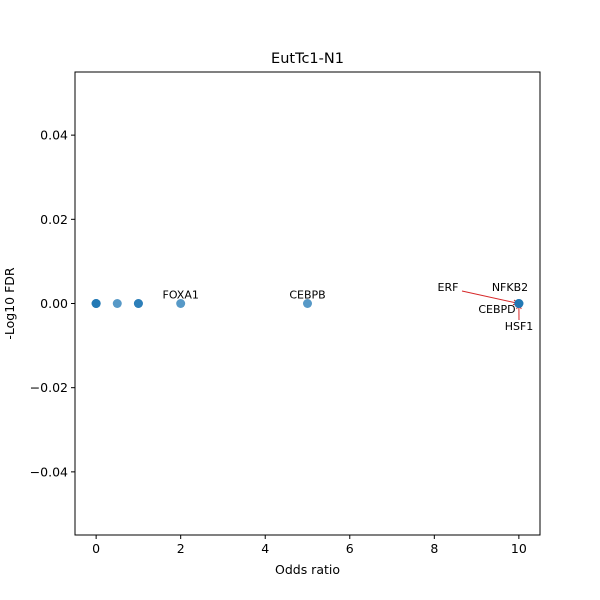 The image size is (600, 600). I want to click on y-tick-label: 0.00, so click(54, 303).